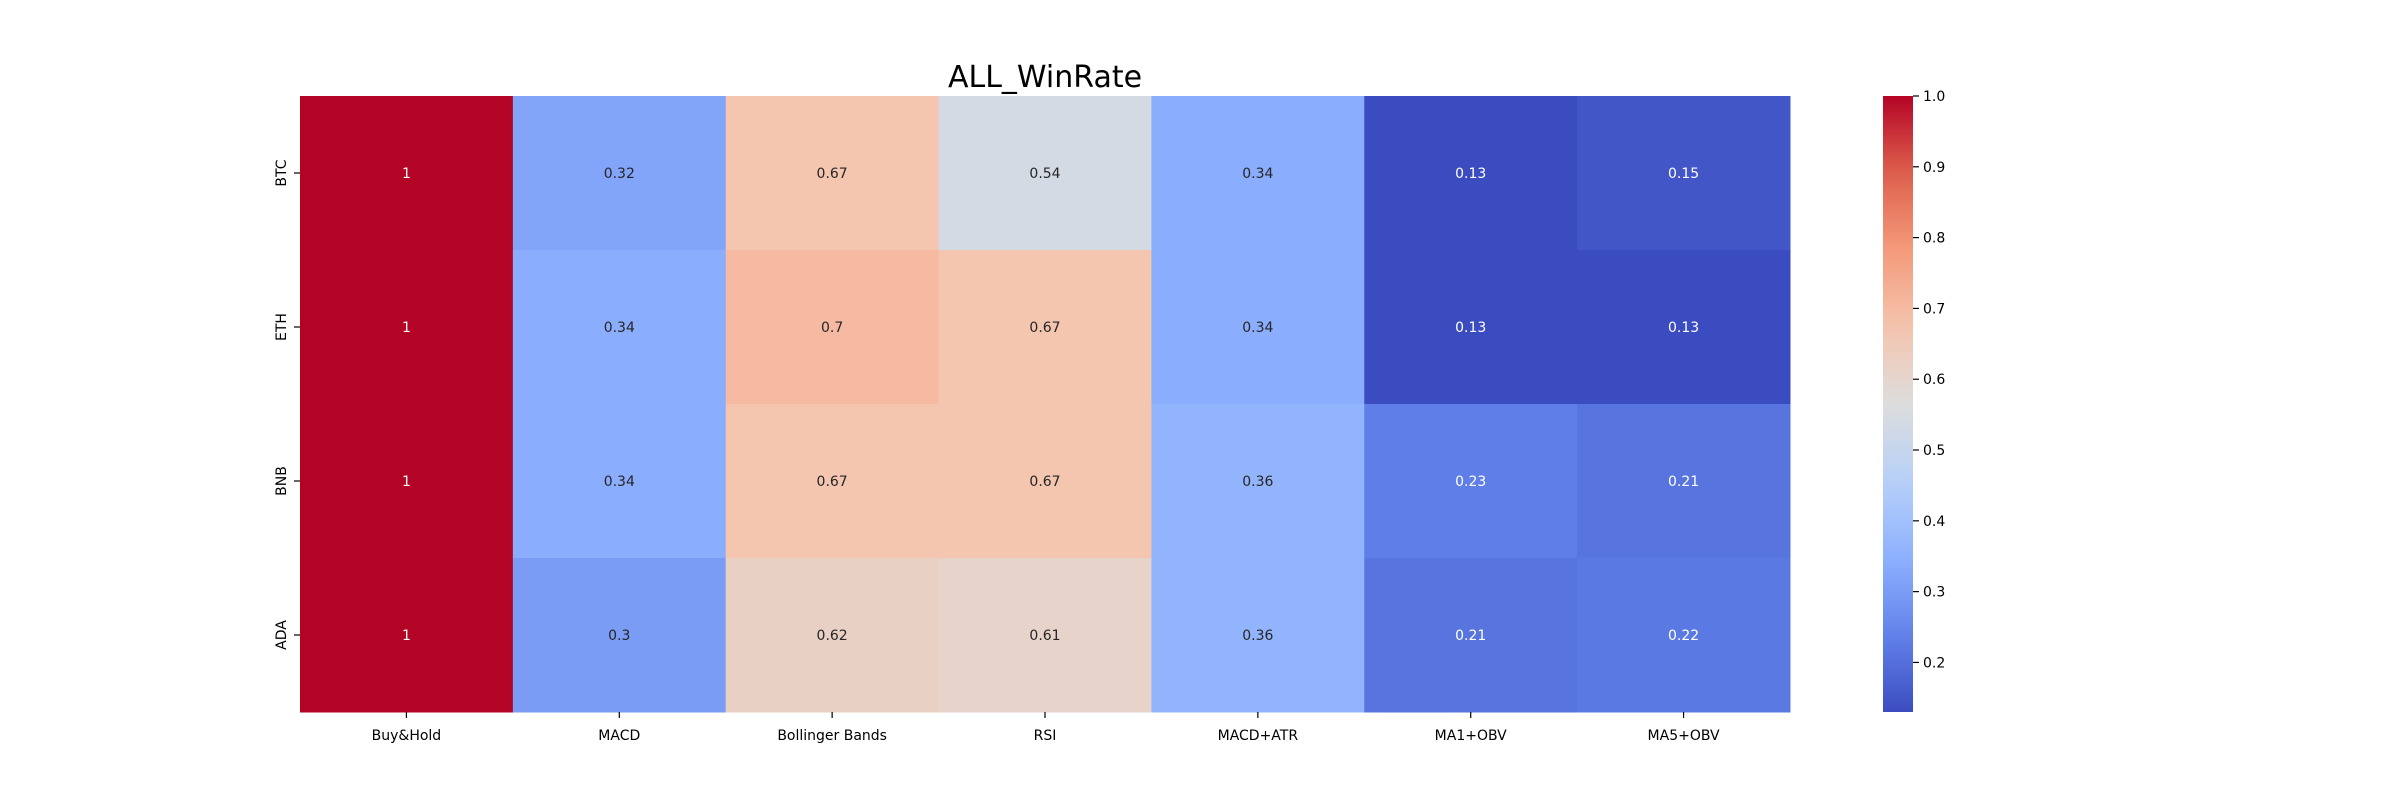  I want to click on cell-value-label: 0.61, so click(1044, 636).